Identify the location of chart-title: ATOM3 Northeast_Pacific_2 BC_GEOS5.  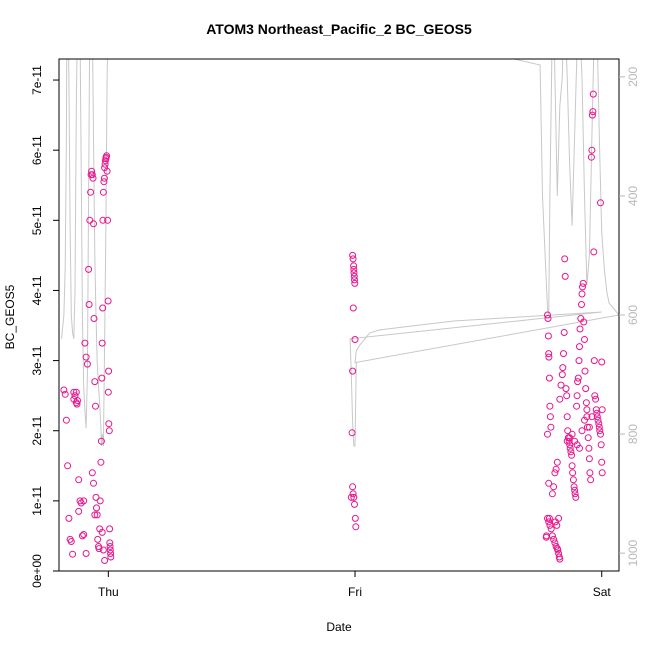
(339, 29).